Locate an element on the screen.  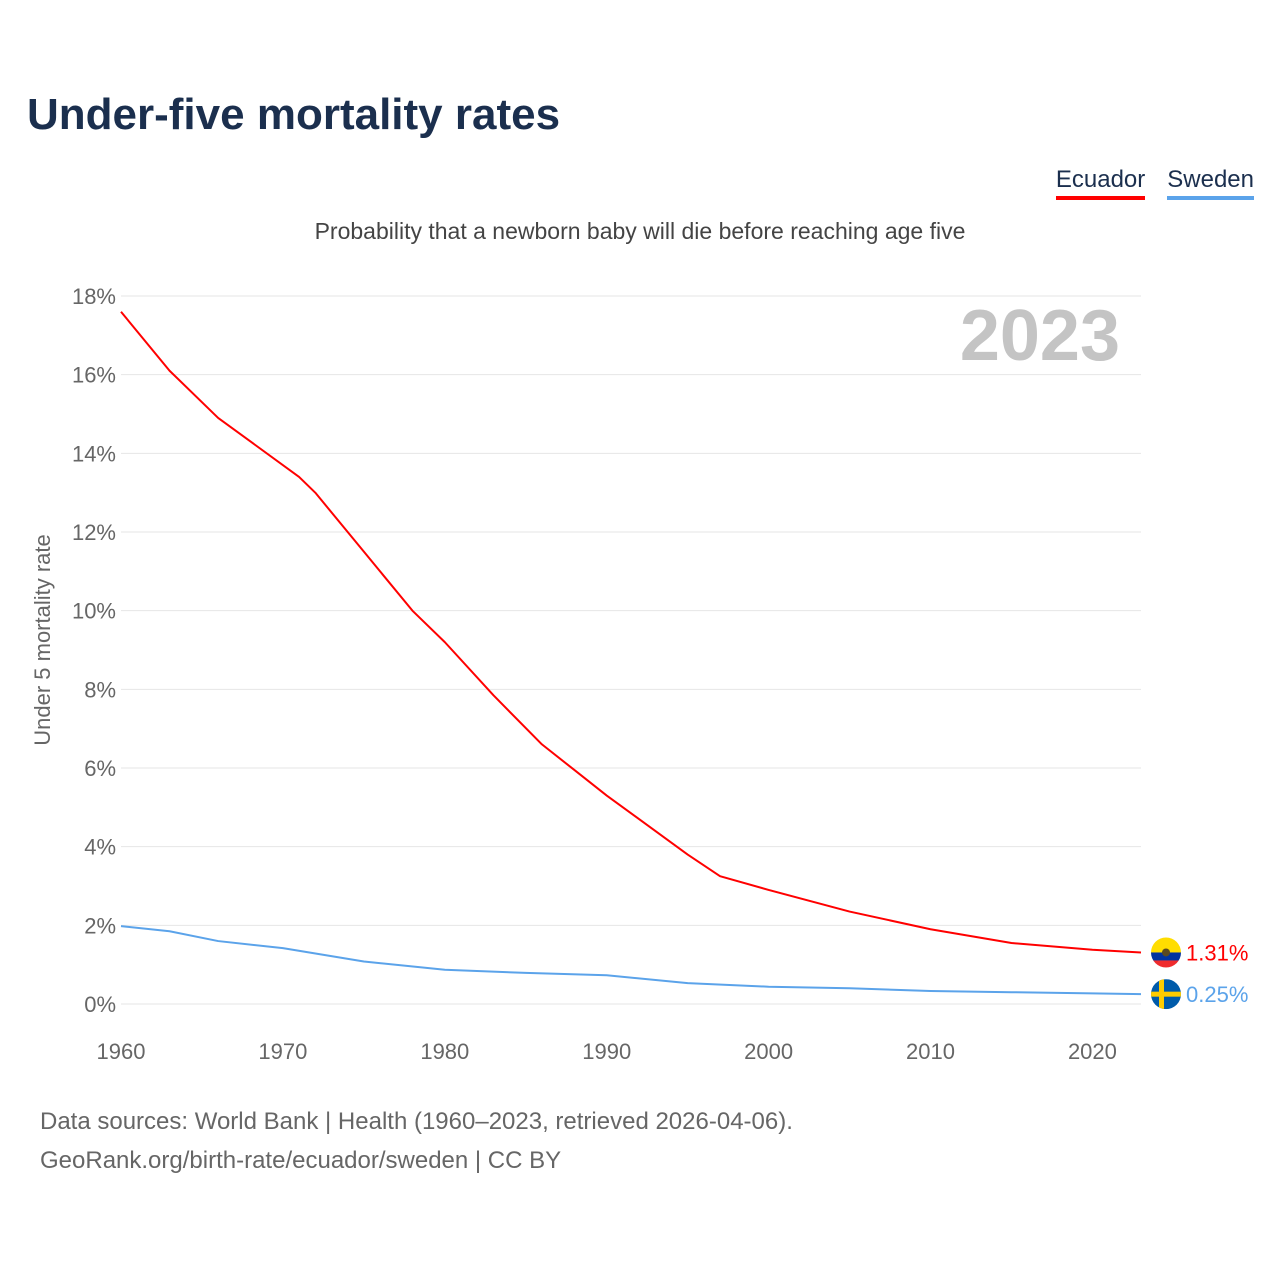
x-tick-label: 2000 is located at coordinates (768, 1051).